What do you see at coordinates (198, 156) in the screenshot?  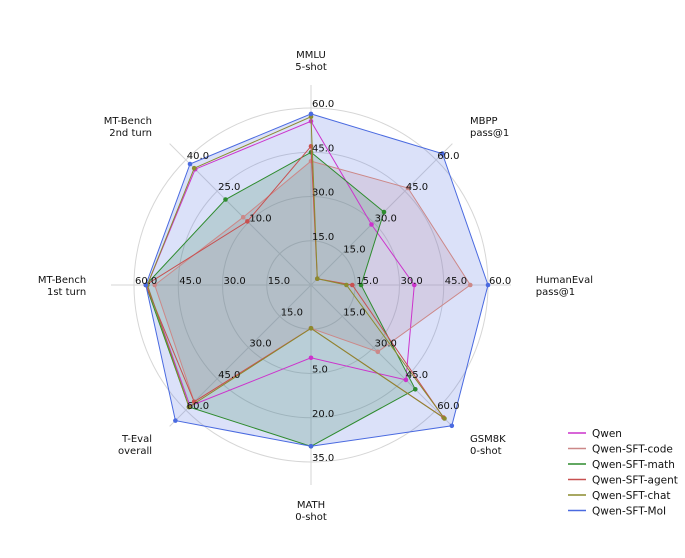 I see `tick-label: 40.0` at bounding box center [198, 156].